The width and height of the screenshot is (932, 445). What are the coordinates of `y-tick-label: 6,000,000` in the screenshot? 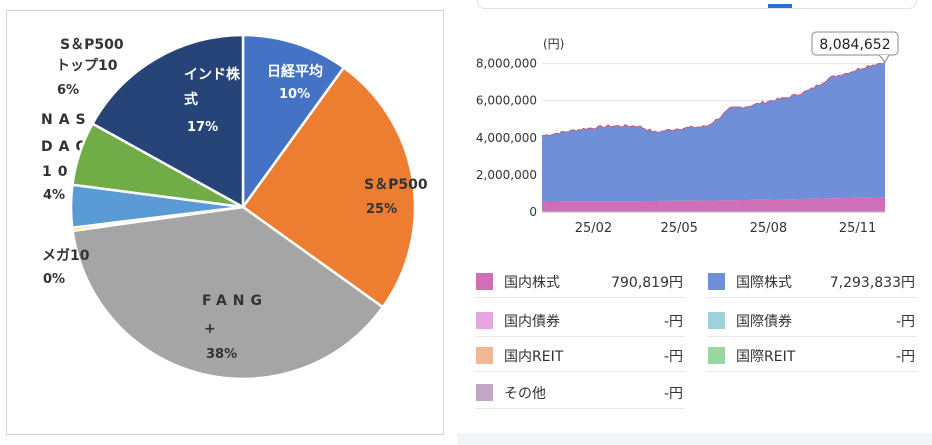 It's located at (506, 101).